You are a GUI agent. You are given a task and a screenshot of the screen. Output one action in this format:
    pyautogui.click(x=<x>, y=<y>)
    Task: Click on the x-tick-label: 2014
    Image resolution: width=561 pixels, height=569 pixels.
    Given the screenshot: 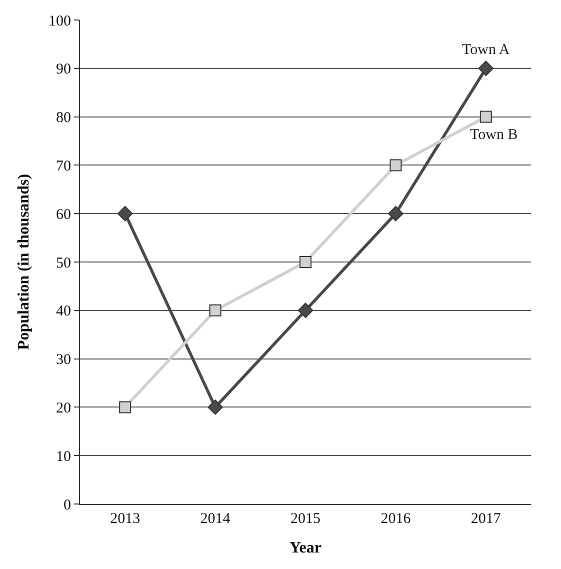 What is the action you would take?
    pyautogui.click(x=215, y=519)
    